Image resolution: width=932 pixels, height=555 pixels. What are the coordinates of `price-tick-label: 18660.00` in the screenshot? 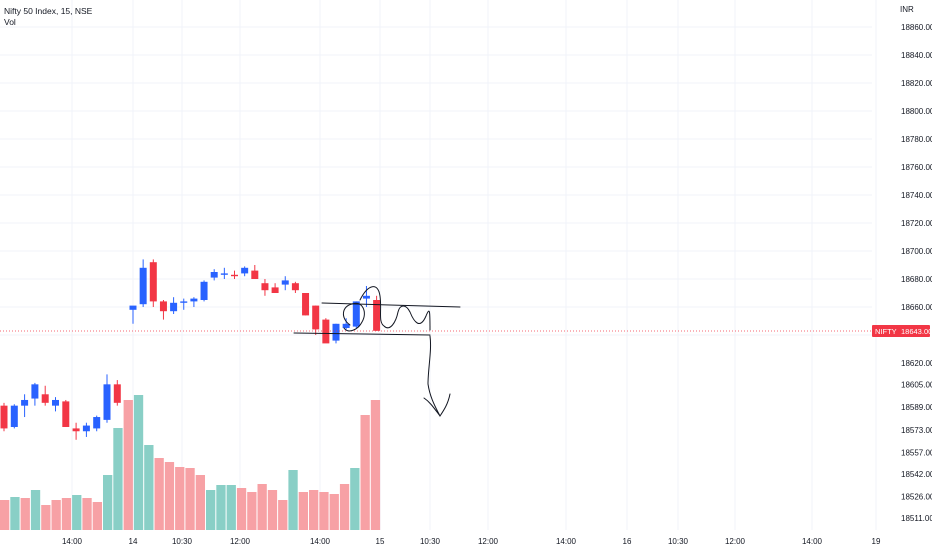 It's located at (916, 307).